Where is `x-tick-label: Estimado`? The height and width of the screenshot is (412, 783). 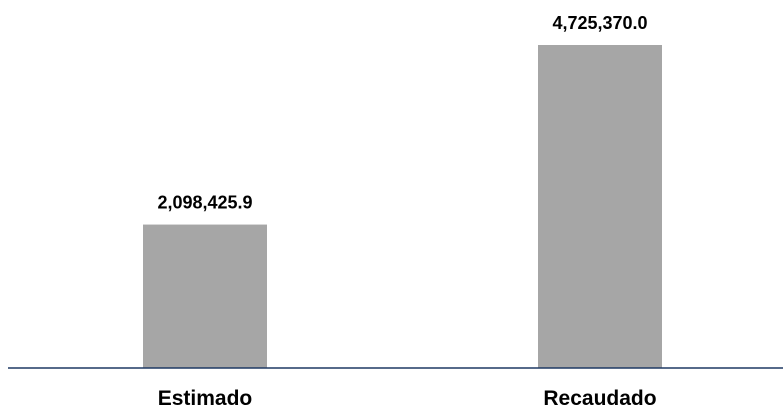
x-tick-label: Estimado is located at coordinates (205, 398).